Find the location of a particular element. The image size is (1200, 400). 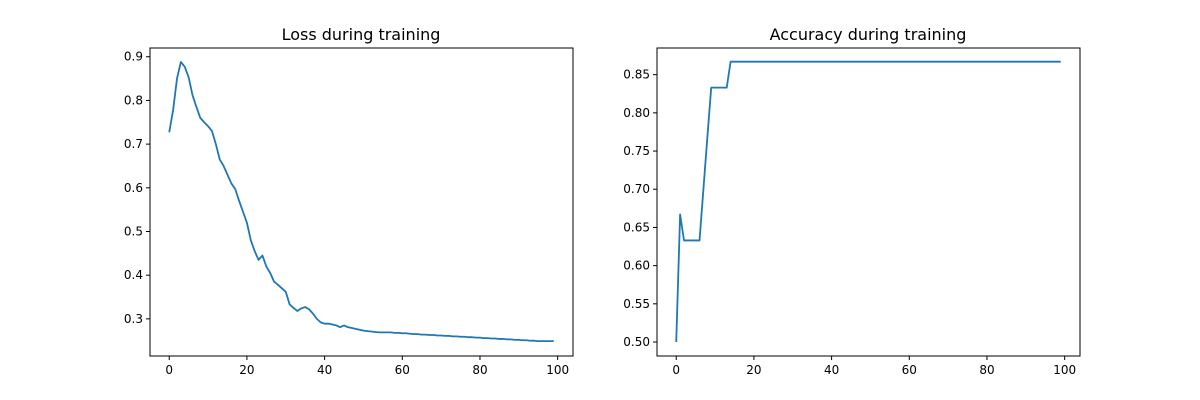

accuracy-chart-xtick-label: 40 is located at coordinates (831, 370).